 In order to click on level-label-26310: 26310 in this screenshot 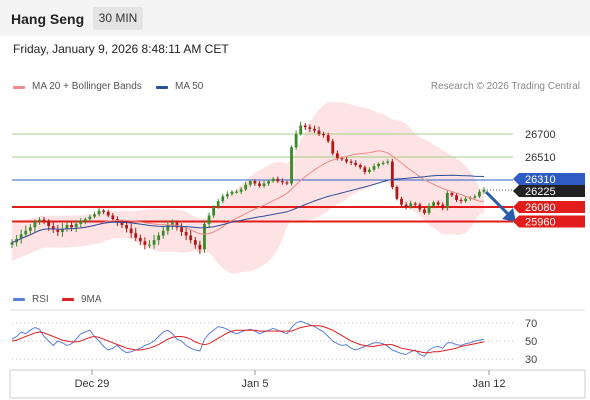, I will do `click(540, 180)`.